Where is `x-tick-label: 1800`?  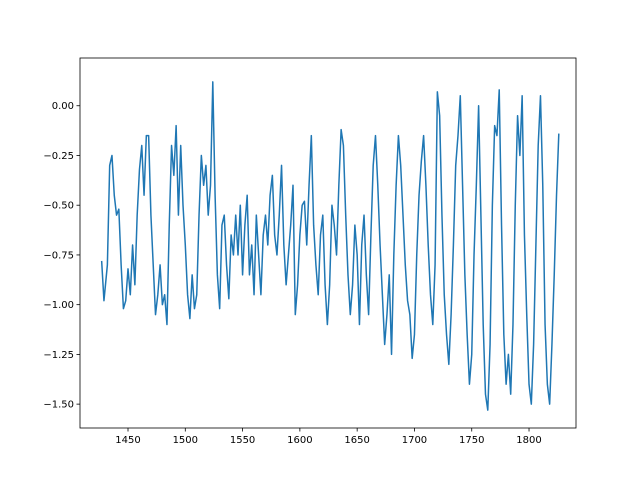
x-tick-label: 1800 is located at coordinates (528, 440).